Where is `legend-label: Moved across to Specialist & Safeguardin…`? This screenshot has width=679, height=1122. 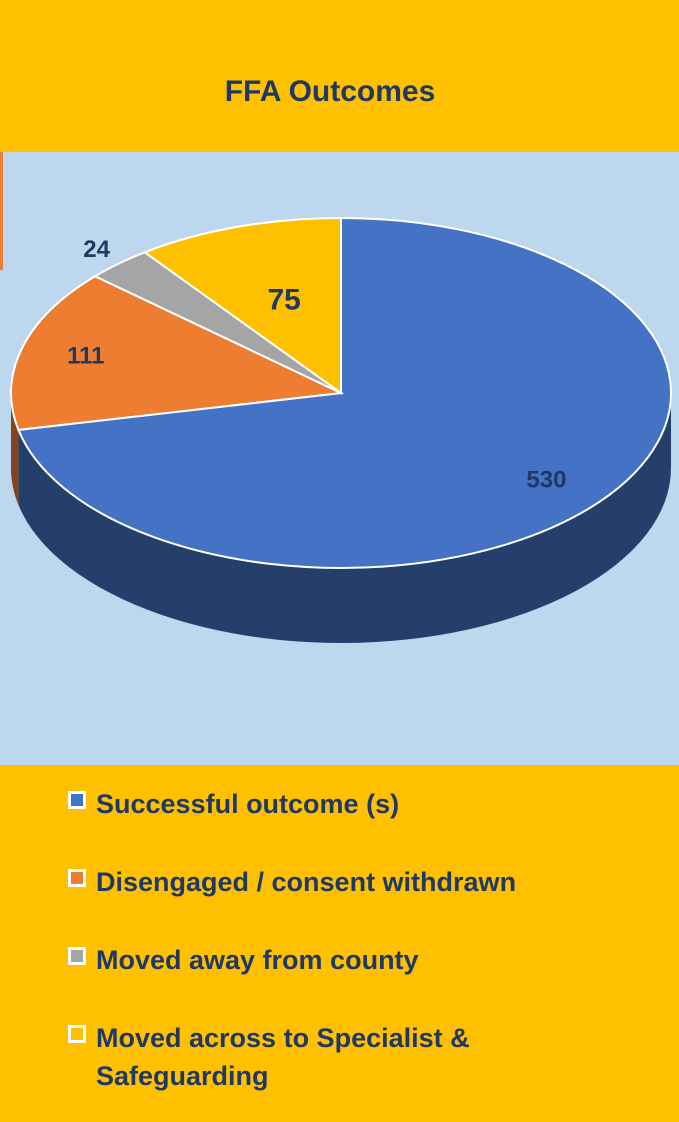
legend-label: Moved across to Specialist & Safeguardin… is located at coordinates (283, 1057).